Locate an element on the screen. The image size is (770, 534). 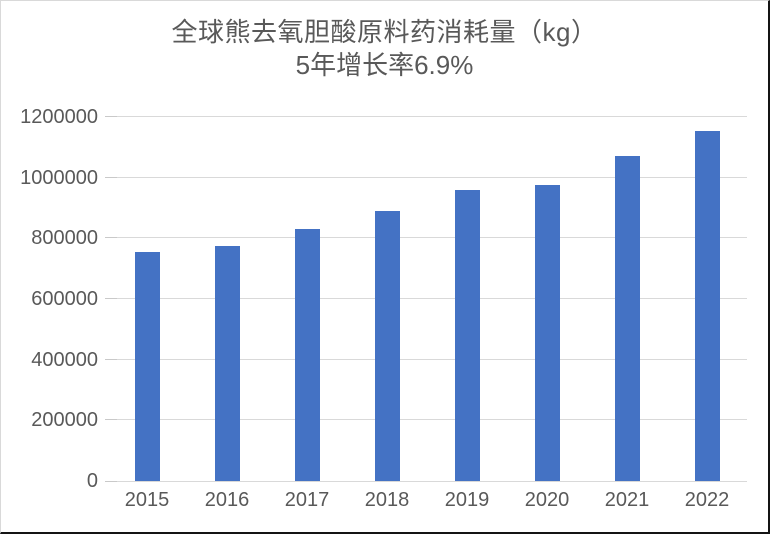
x-axis-label: 2017 is located at coordinates (307, 500).